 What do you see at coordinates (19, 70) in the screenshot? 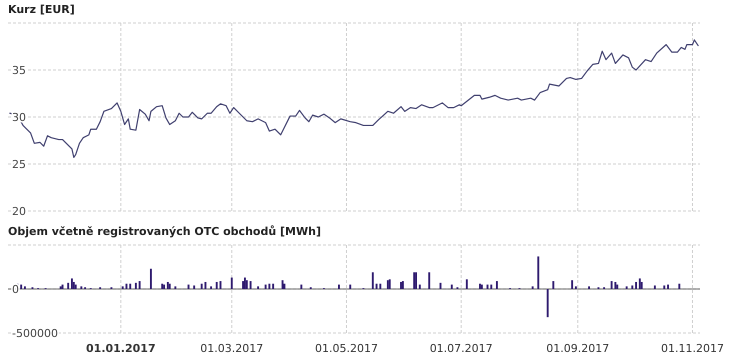
I see `y-tick-label: 35` at bounding box center [19, 70].